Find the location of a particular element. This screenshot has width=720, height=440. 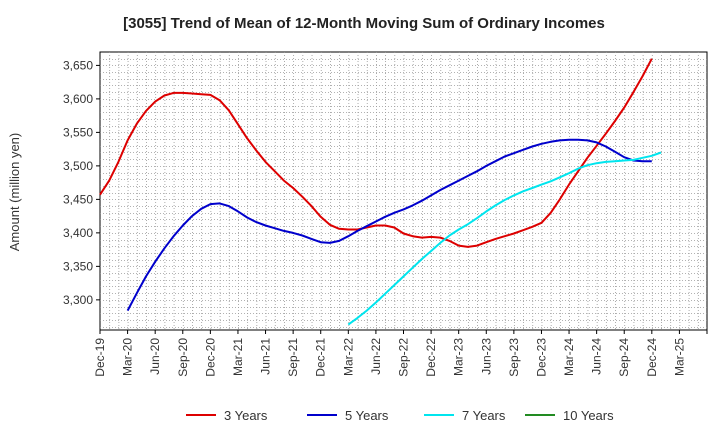

y-axis-label: Amount (million yen) is located at coordinates (14, 192).